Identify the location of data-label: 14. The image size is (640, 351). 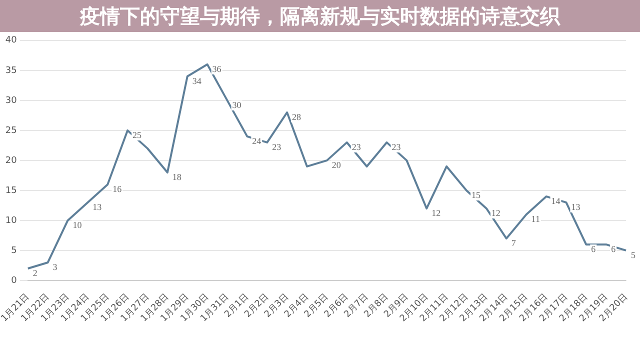
(556, 201).